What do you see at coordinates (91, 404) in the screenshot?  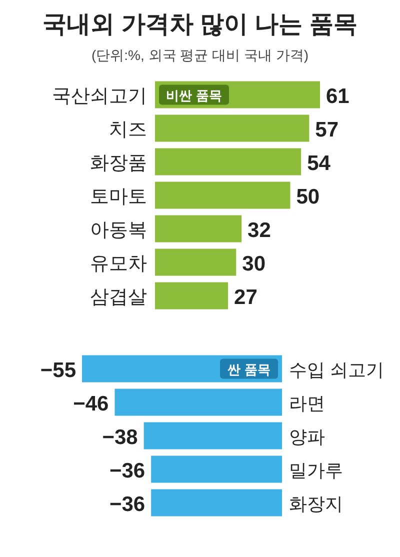 I see `data-label: −46` at bounding box center [91, 404].